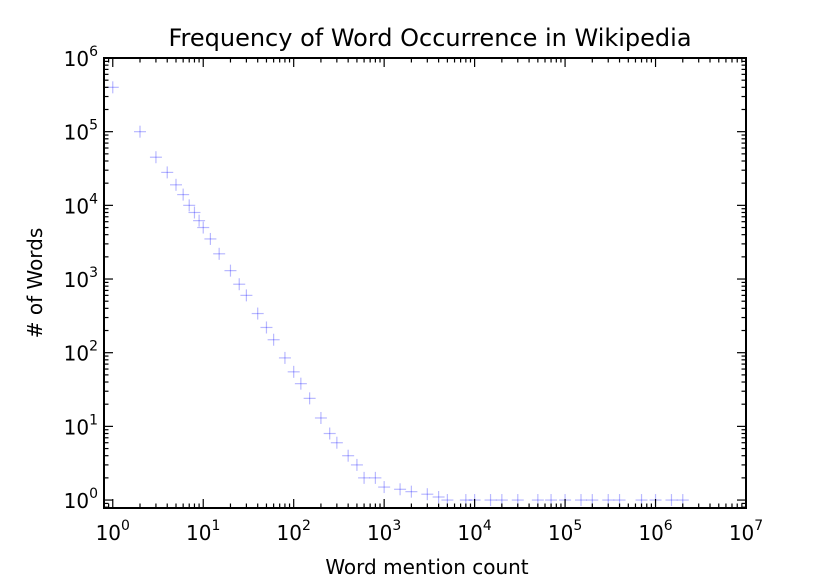  I want to click on x-tick-label: 10⁷, so click(746, 531).